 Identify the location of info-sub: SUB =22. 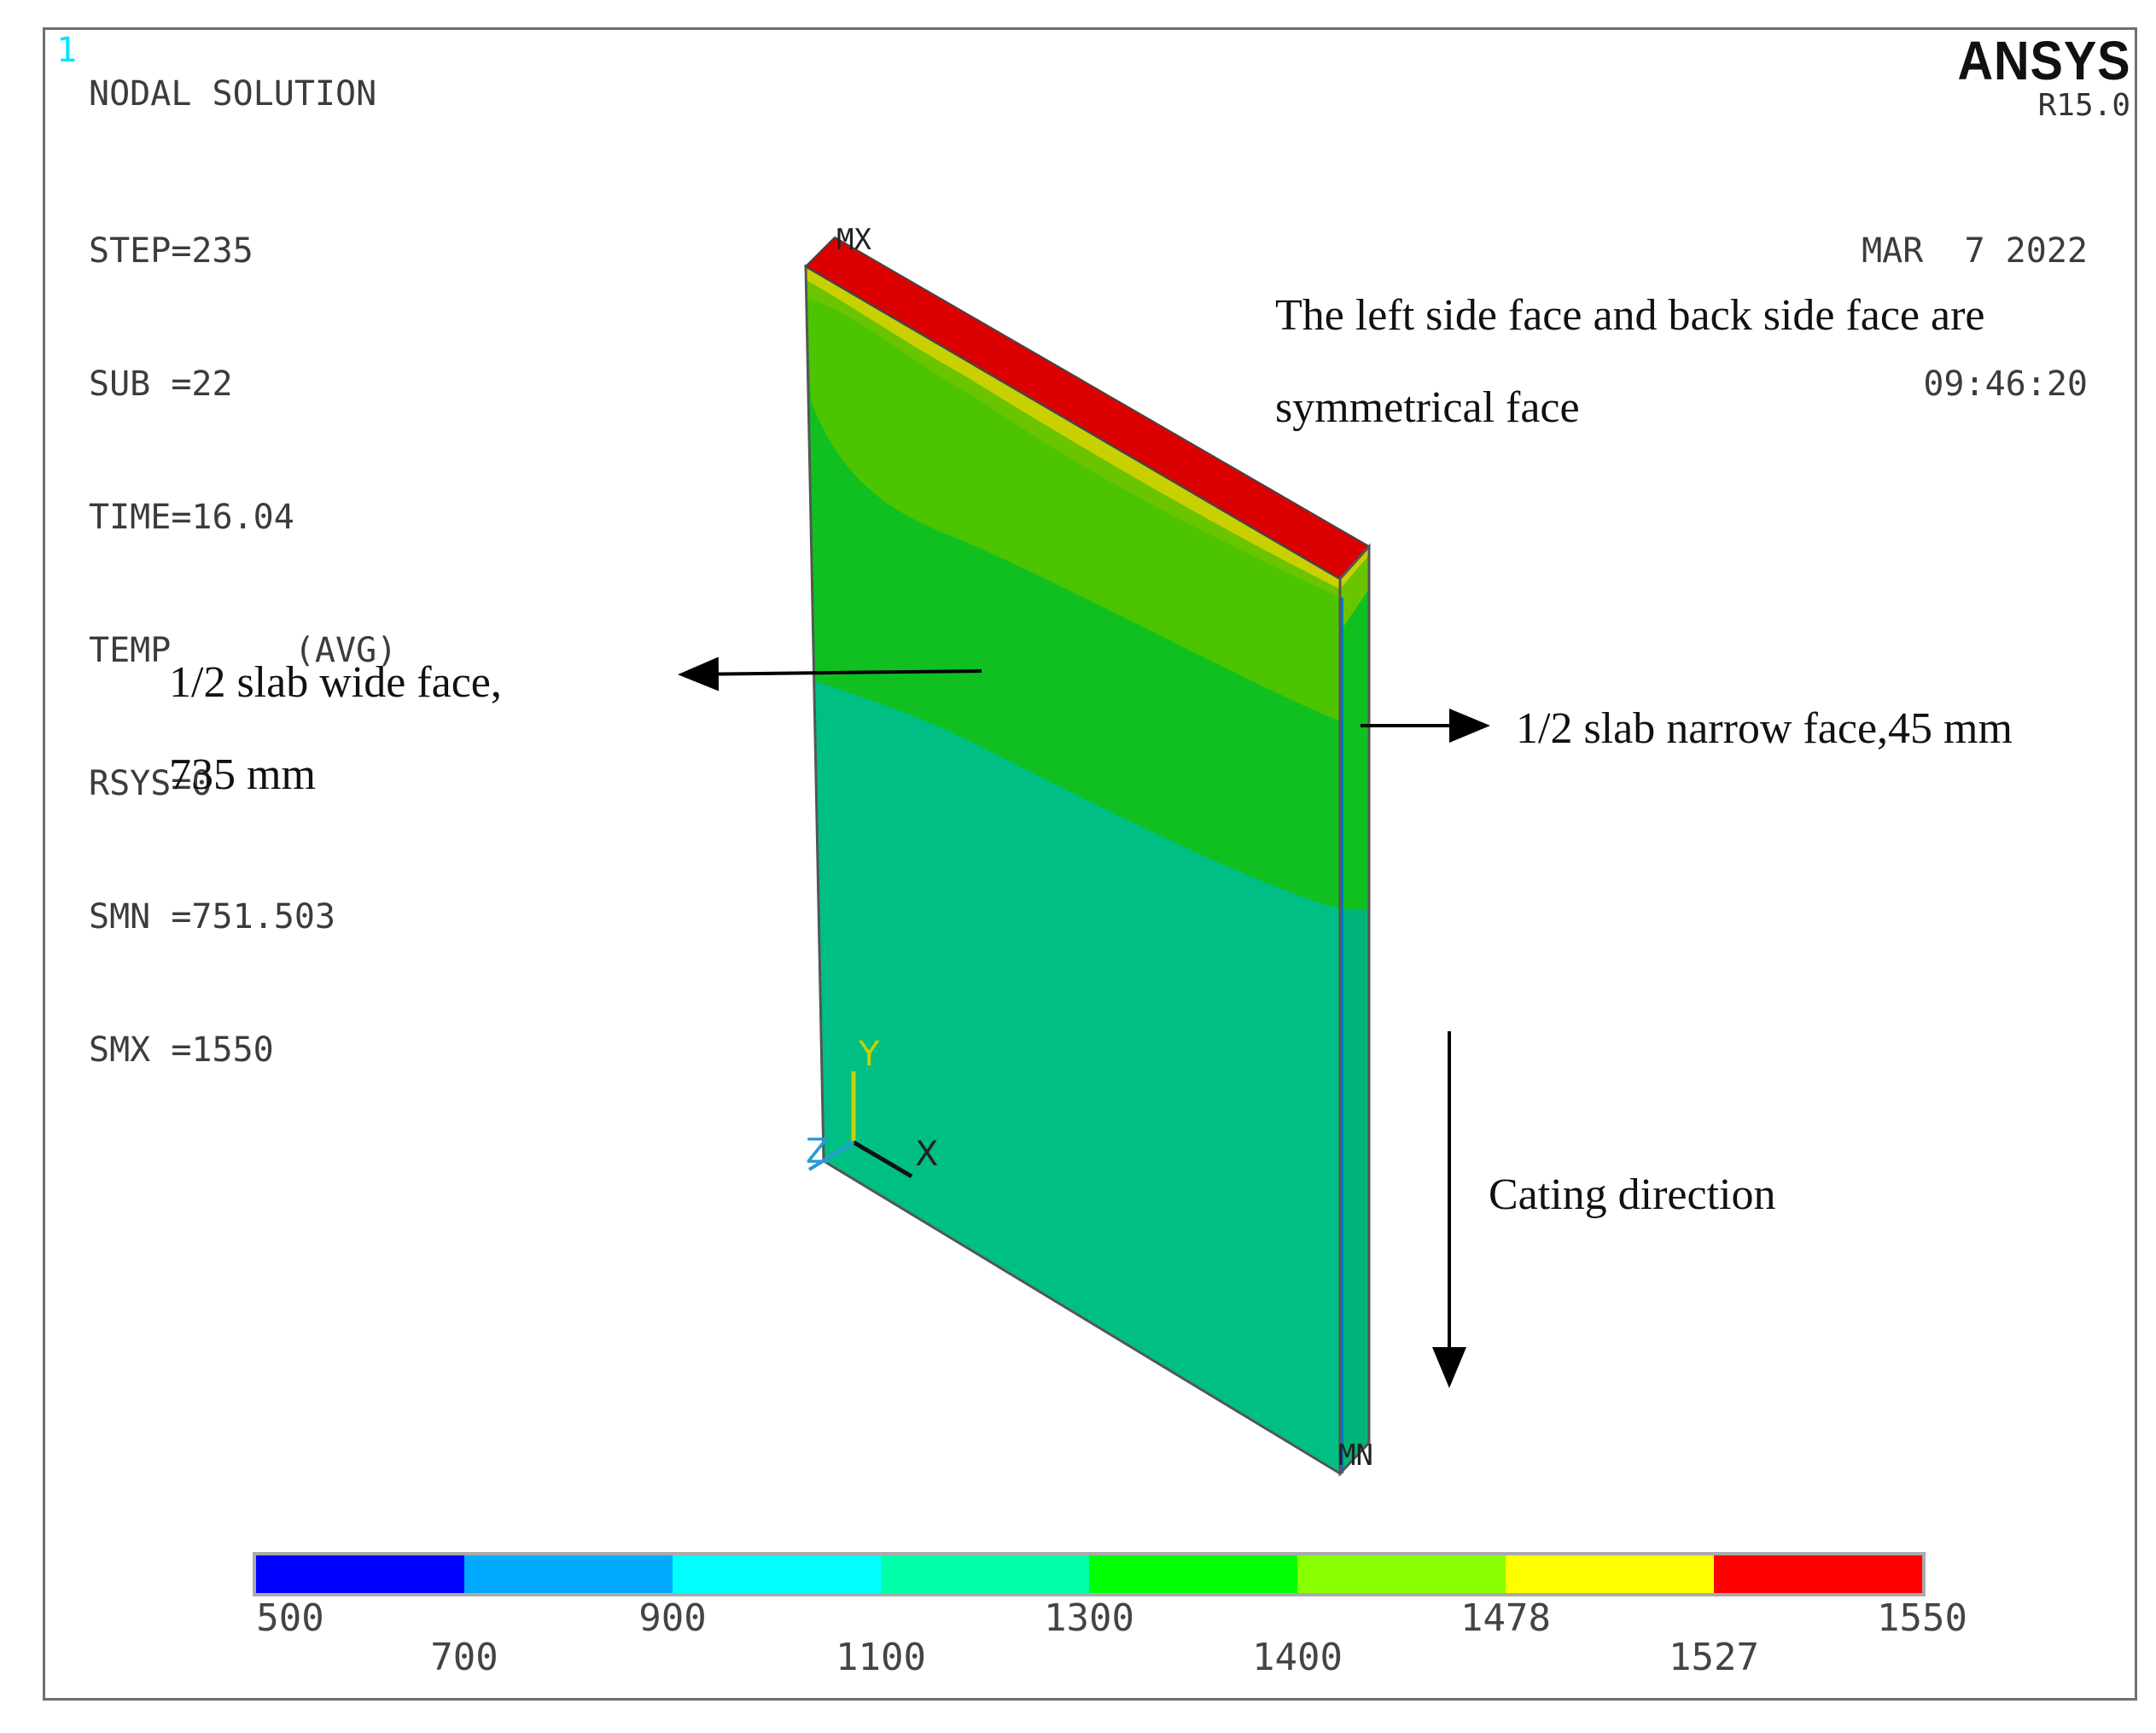
(161, 384).